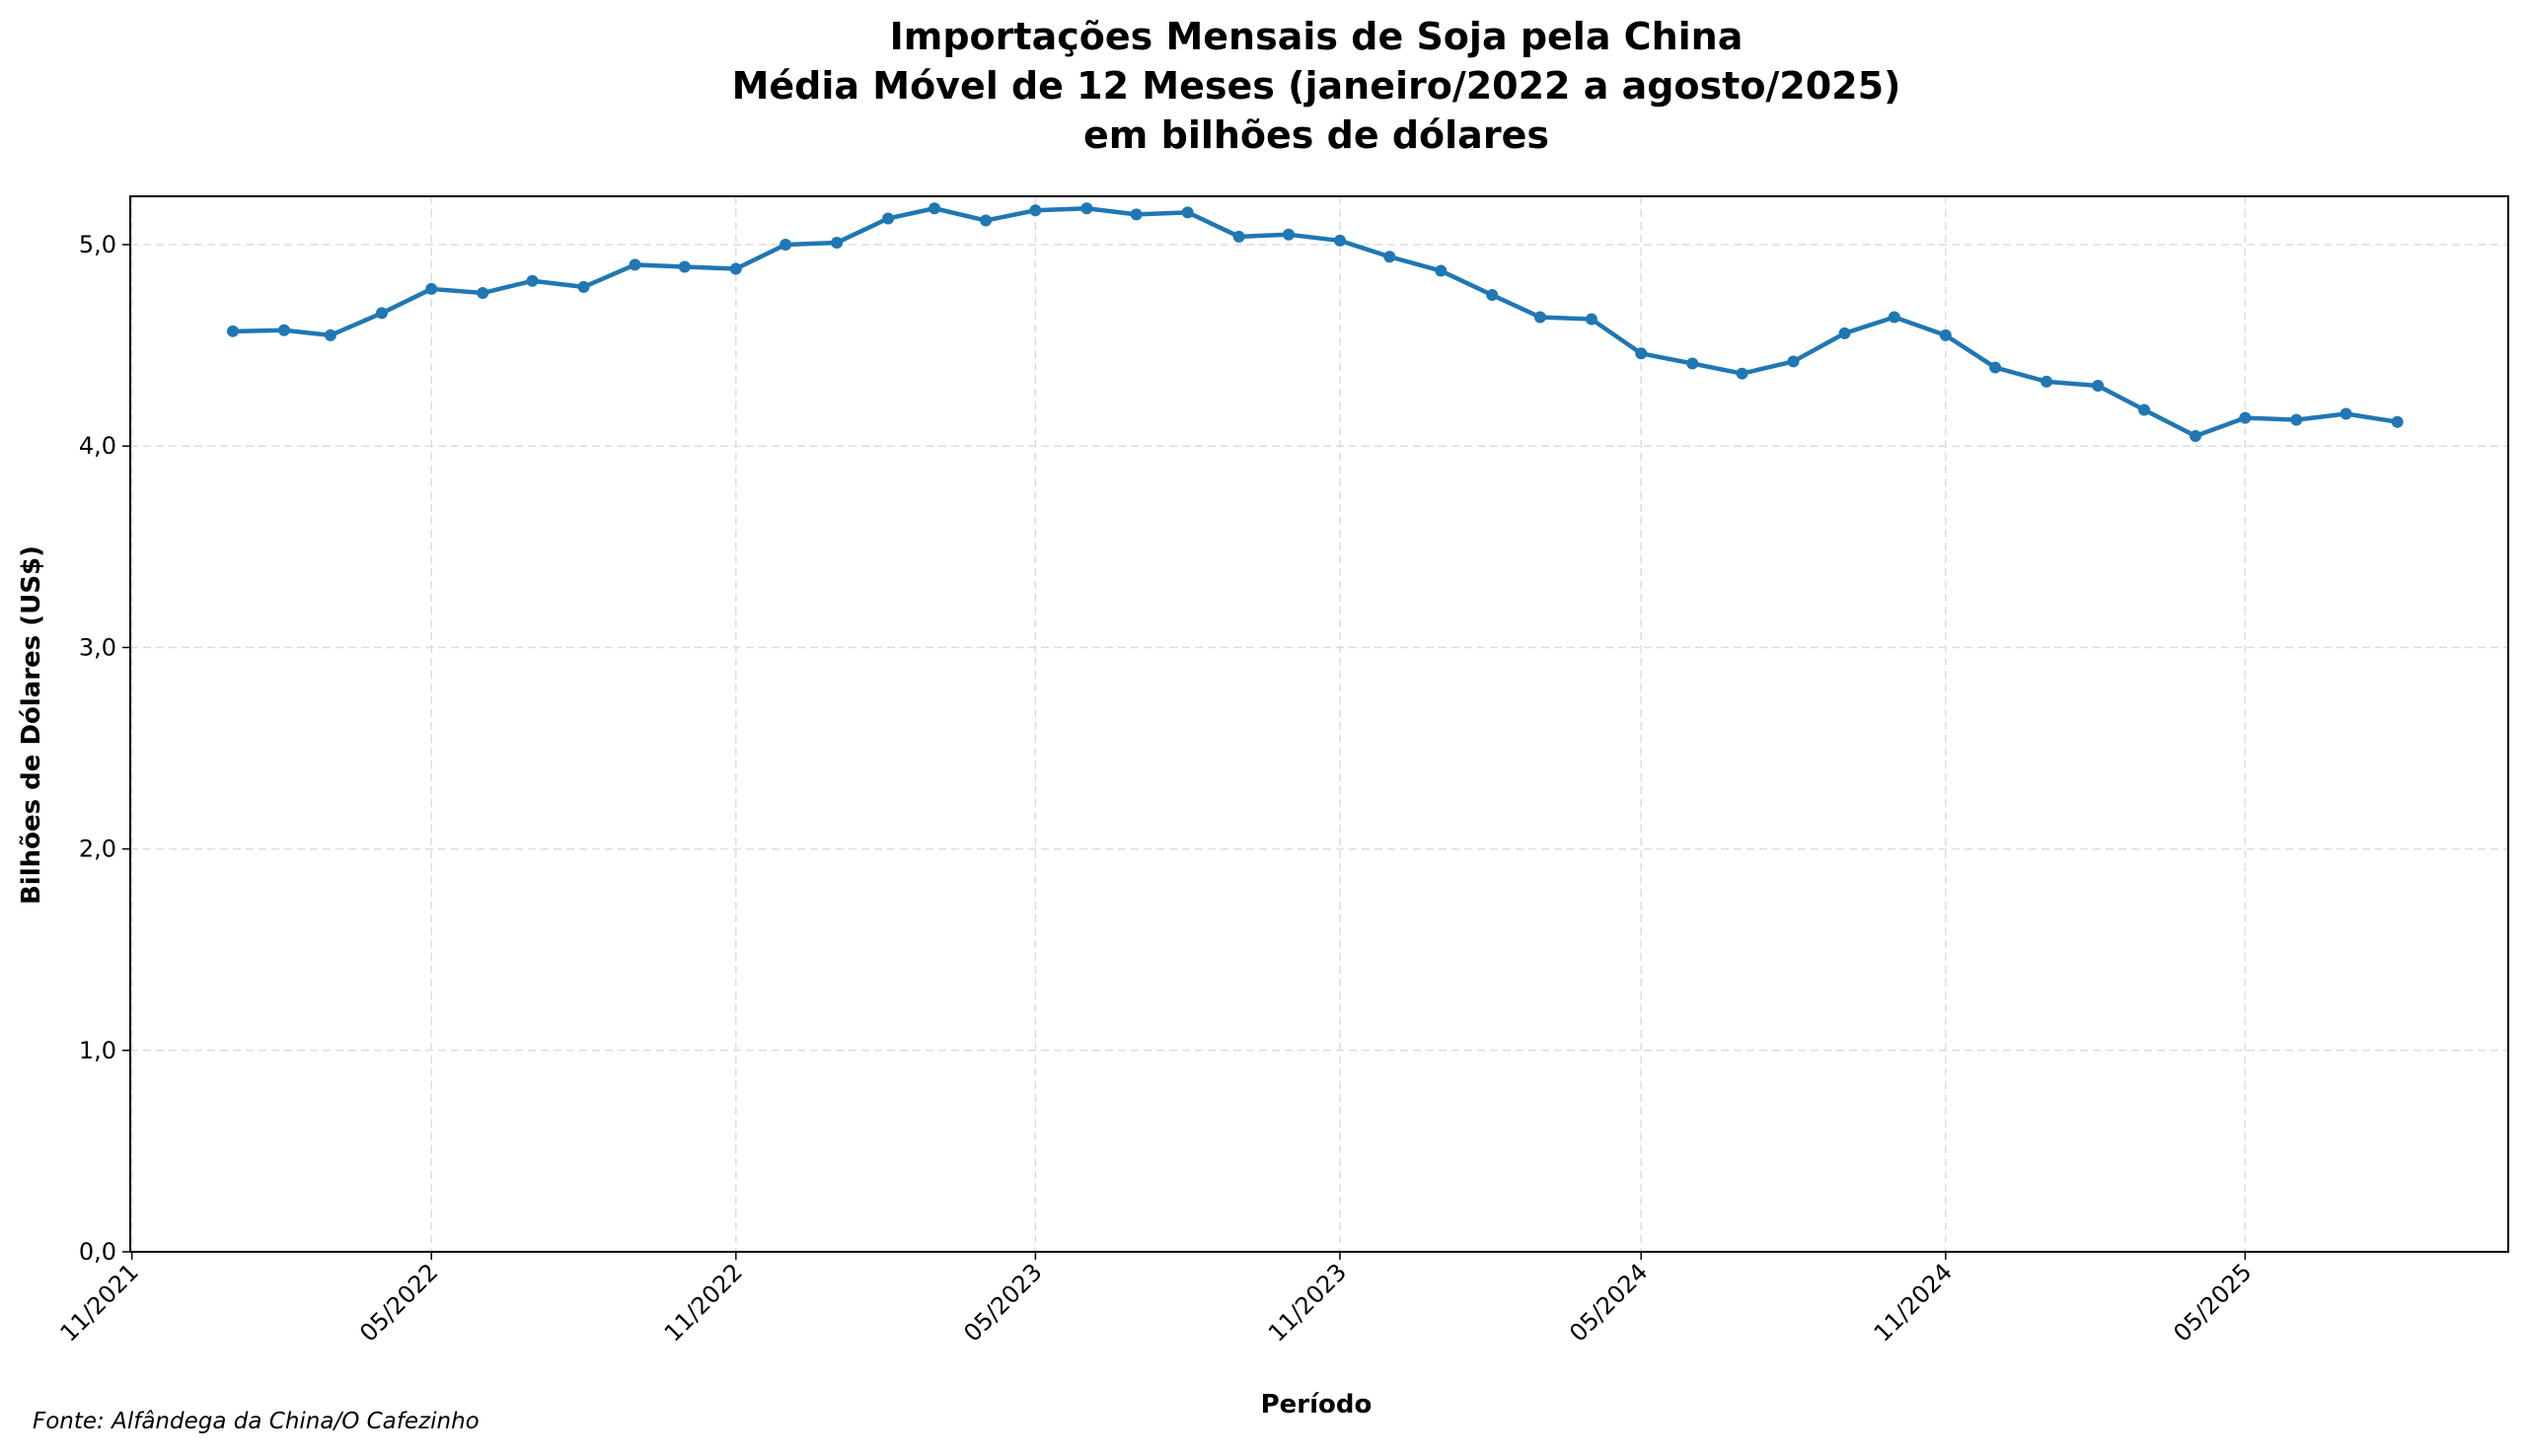 Image resolution: width=2526 pixels, height=1456 pixels. I want to click on y-tick-label: 3,0, so click(97, 647).